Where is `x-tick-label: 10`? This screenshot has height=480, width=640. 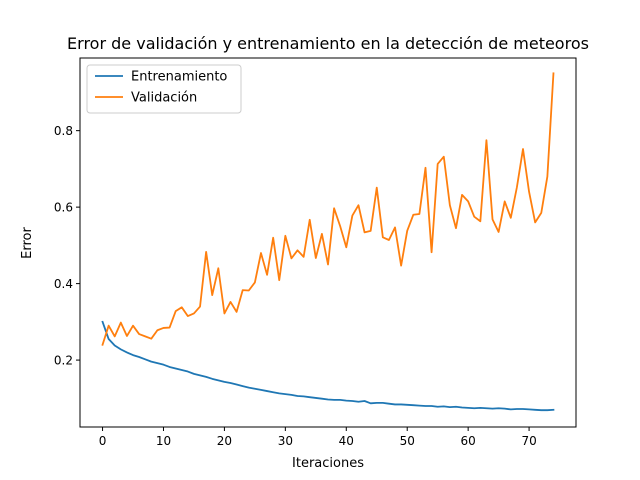 x-tick-label: 10 is located at coordinates (163, 441).